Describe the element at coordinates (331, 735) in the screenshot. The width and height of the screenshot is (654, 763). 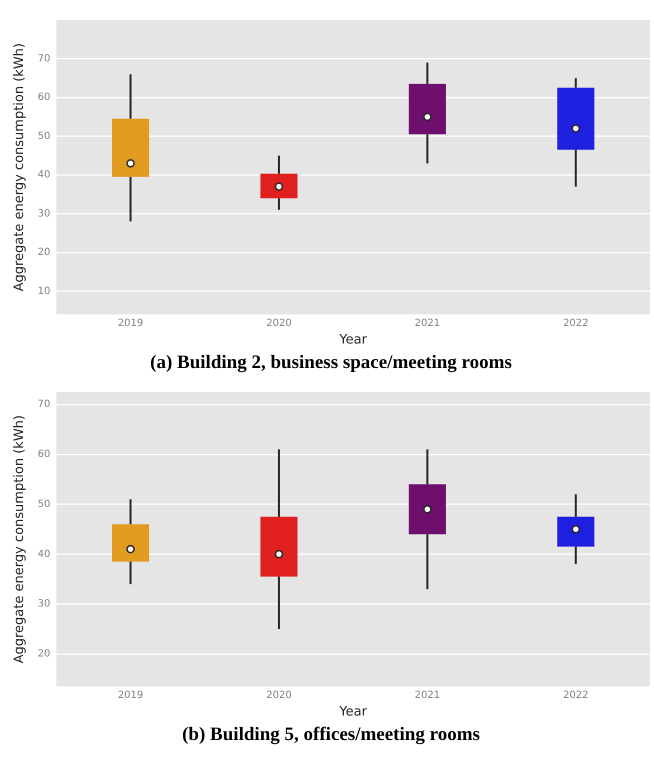
I see `text: (b) Building 5, offices/meeting rooms` at that location.